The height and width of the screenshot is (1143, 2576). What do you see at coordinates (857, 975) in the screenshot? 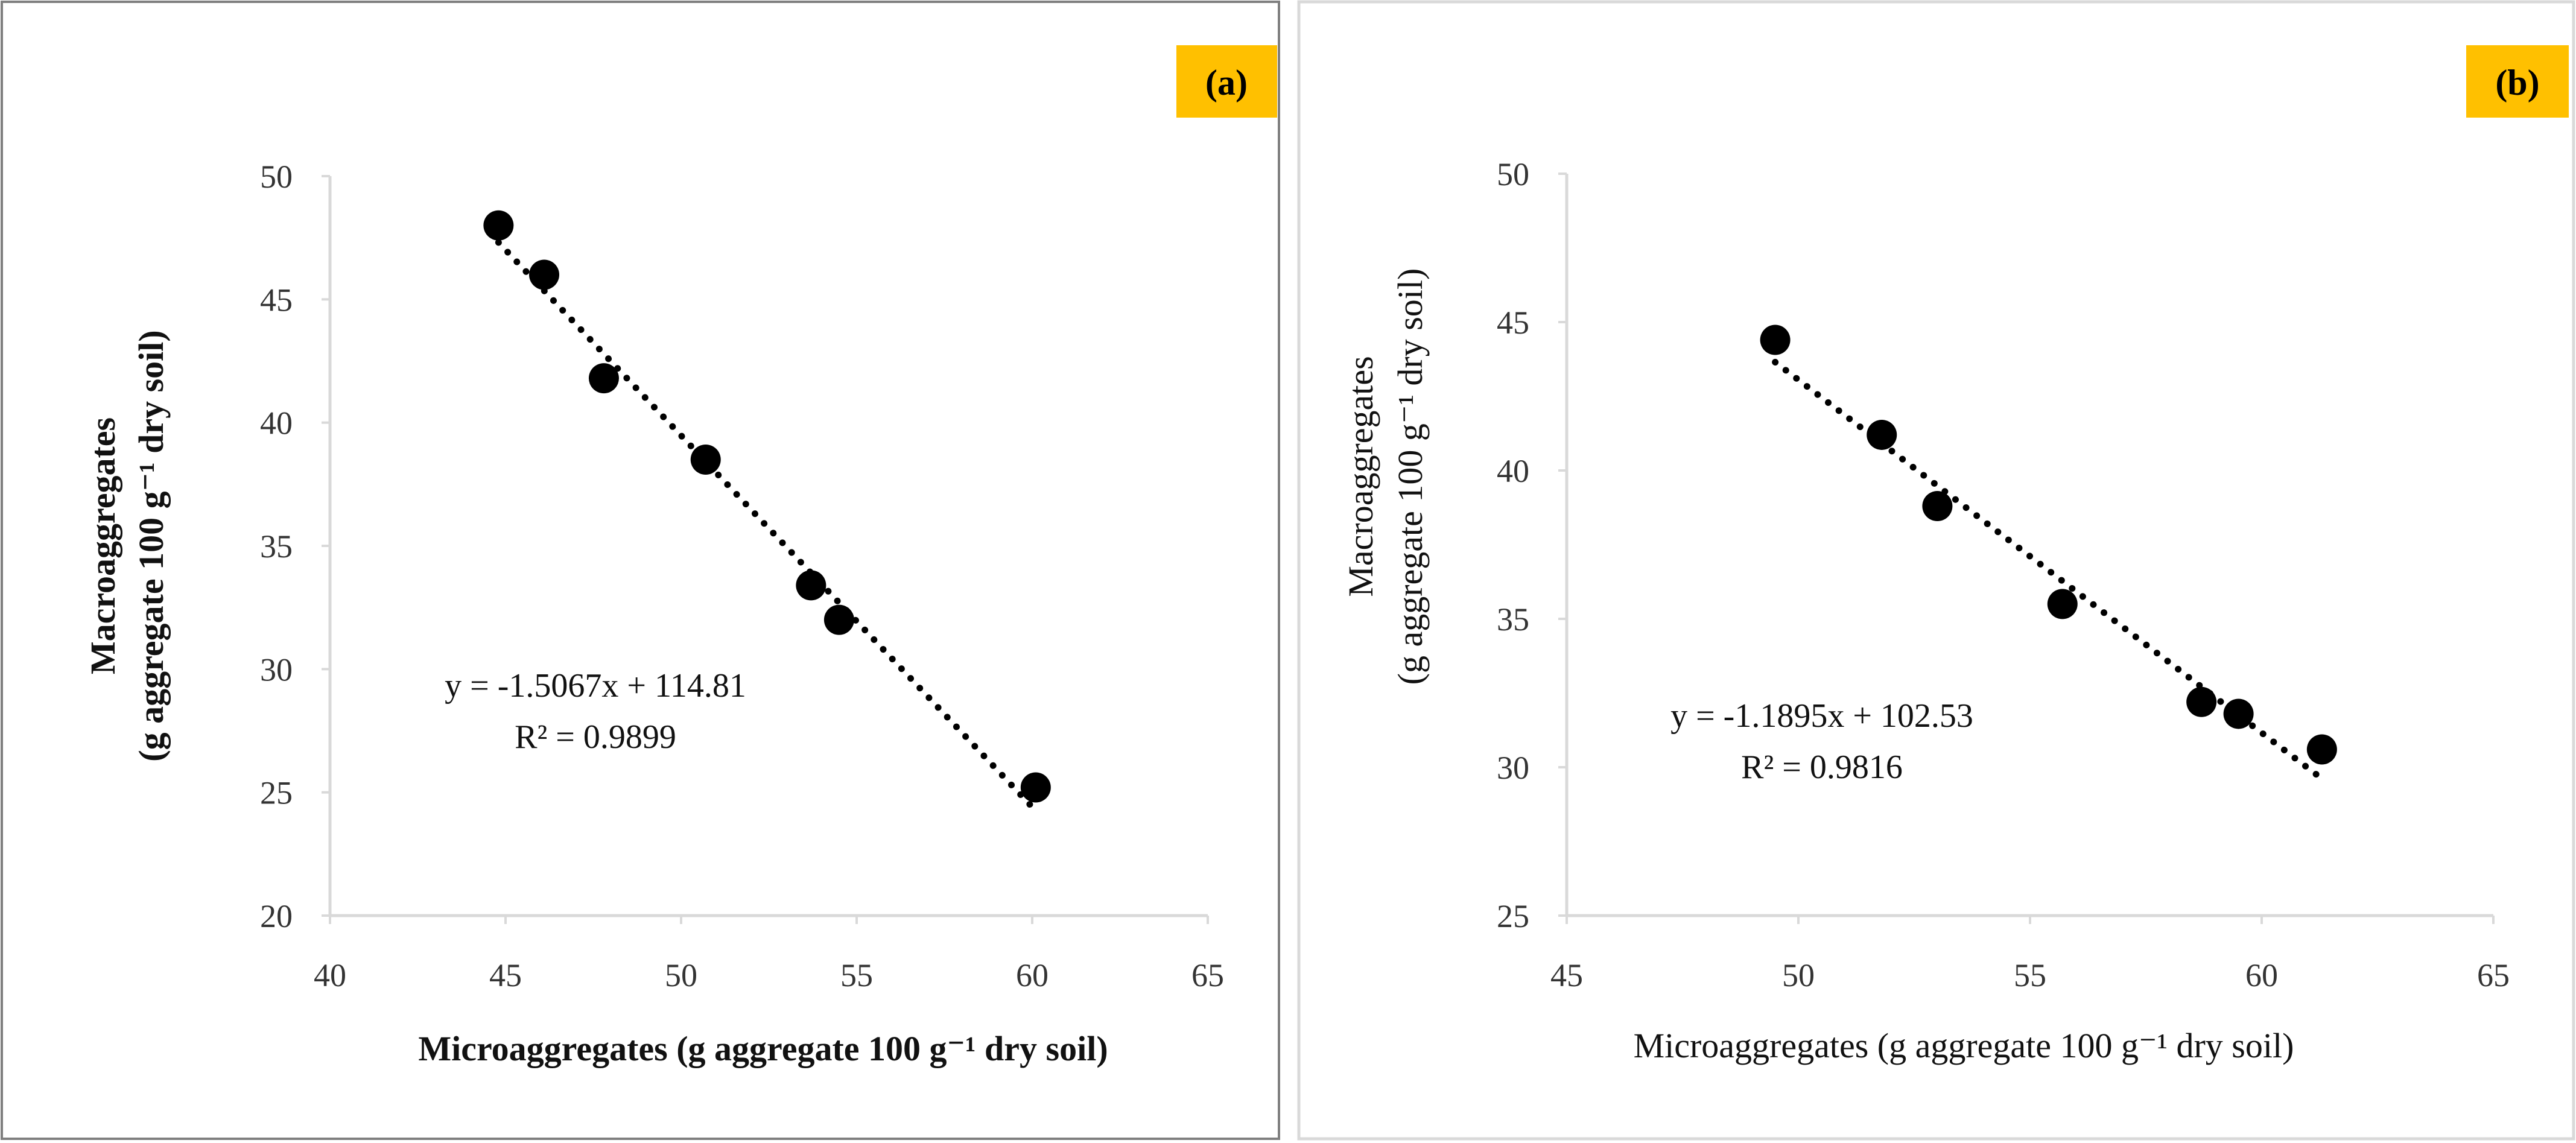
I see `x-tick-label-a: 55` at bounding box center [857, 975].